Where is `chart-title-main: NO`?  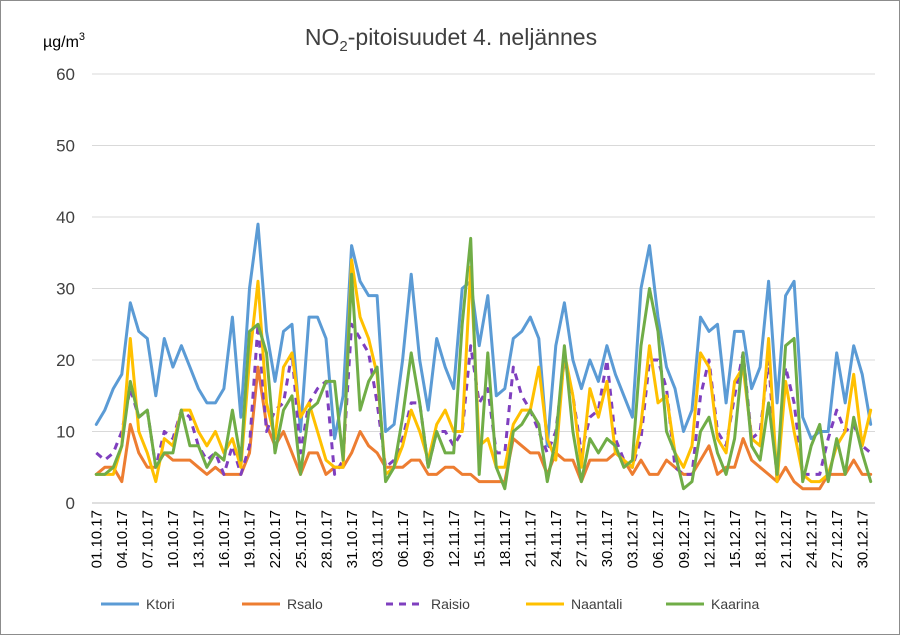
chart-title-main: NO is located at coordinates (322, 37).